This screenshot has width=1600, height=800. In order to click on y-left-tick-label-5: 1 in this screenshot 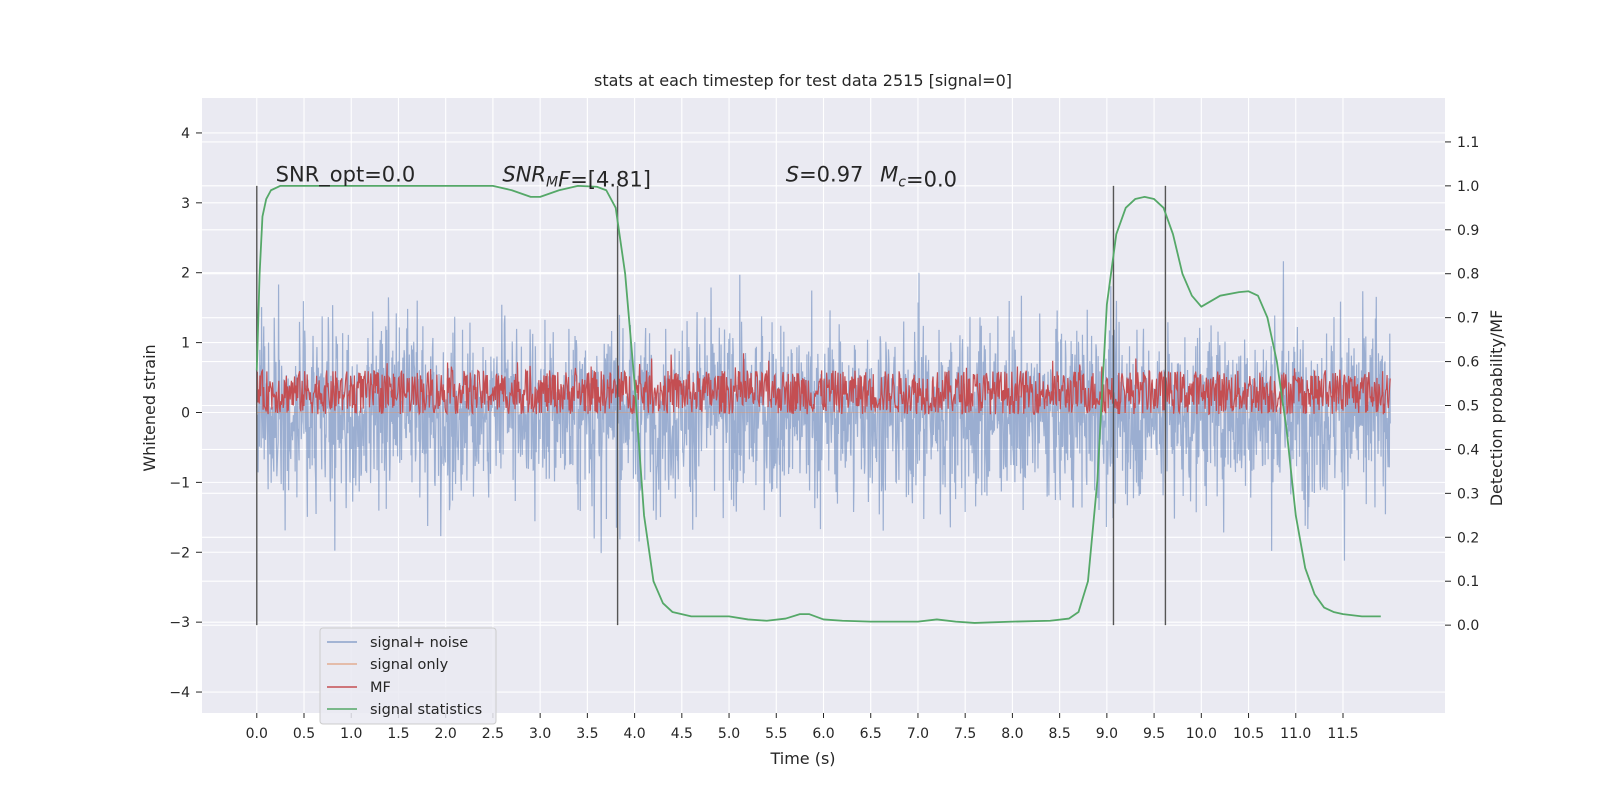, I will do `click(185, 344)`.